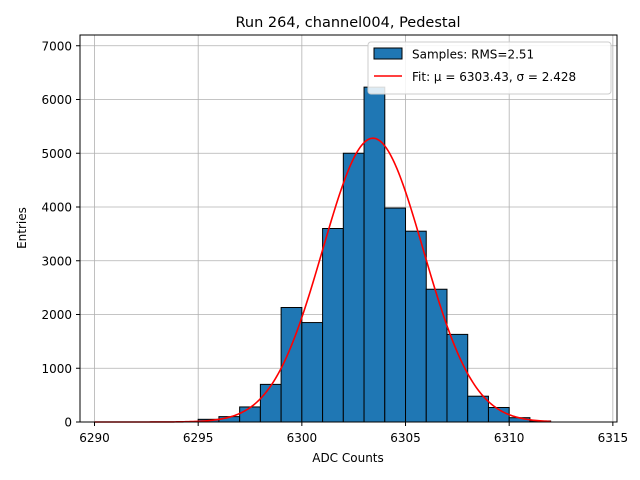 This screenshot has width=640, height=480. I want to click on y-tick-label: 4000, so click(56, 208).